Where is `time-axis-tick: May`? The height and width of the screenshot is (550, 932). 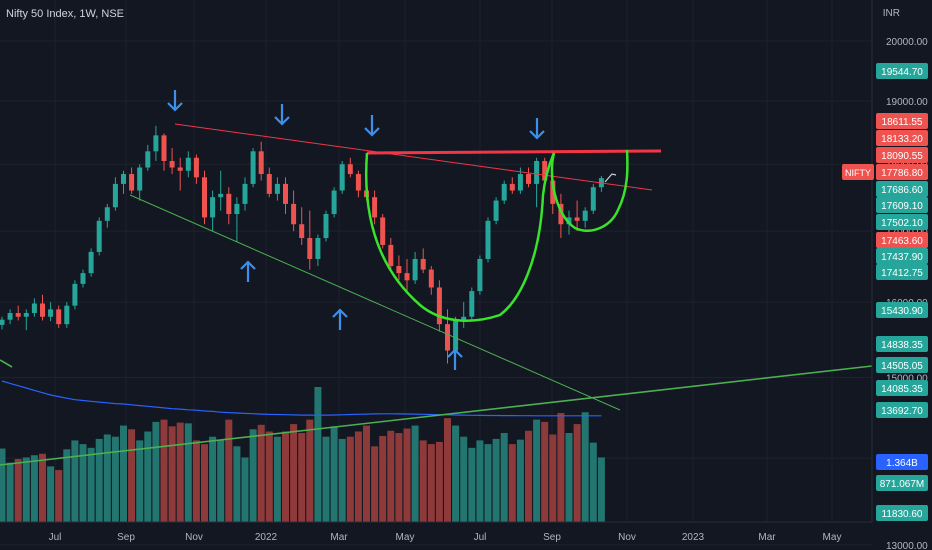 time-axis-tick: May is located at coordinates (832, 537).